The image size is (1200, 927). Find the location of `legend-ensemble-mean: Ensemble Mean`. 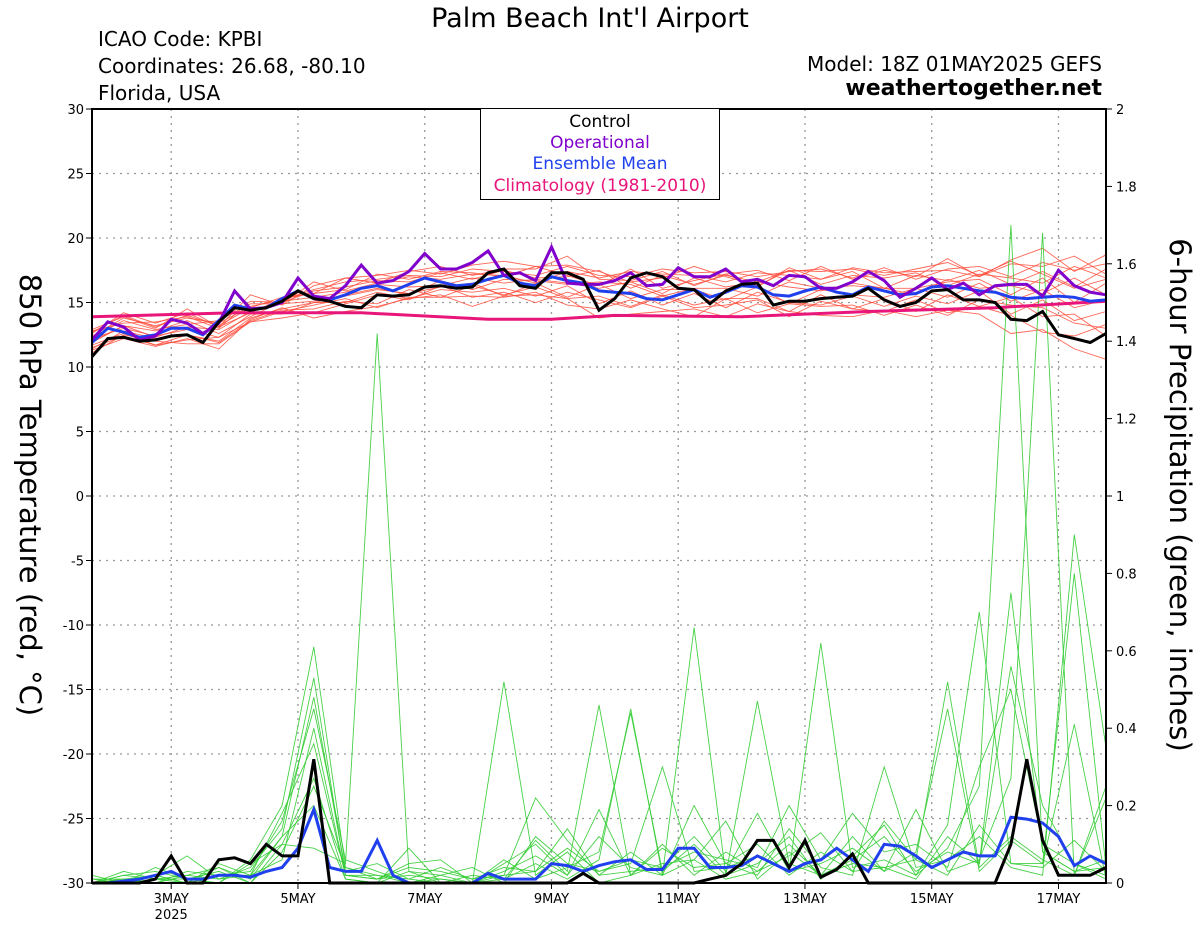

legend-ensemble-mean: Ensemble Mean is located at coordinates (600, 164).